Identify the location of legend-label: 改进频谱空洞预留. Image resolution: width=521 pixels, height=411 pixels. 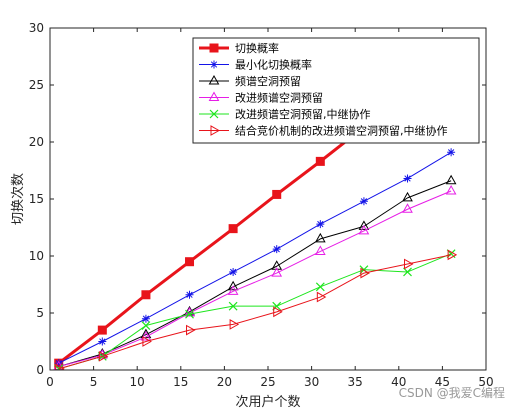
(279, 98).